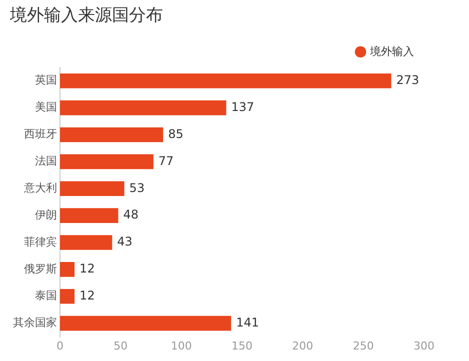 This screenshot has height=361, width=469. What do you see at coordinates (86, 16) in the screenshot?
I see `chart-title: 境外输入来源国分布` at bounding box center [86, 16].